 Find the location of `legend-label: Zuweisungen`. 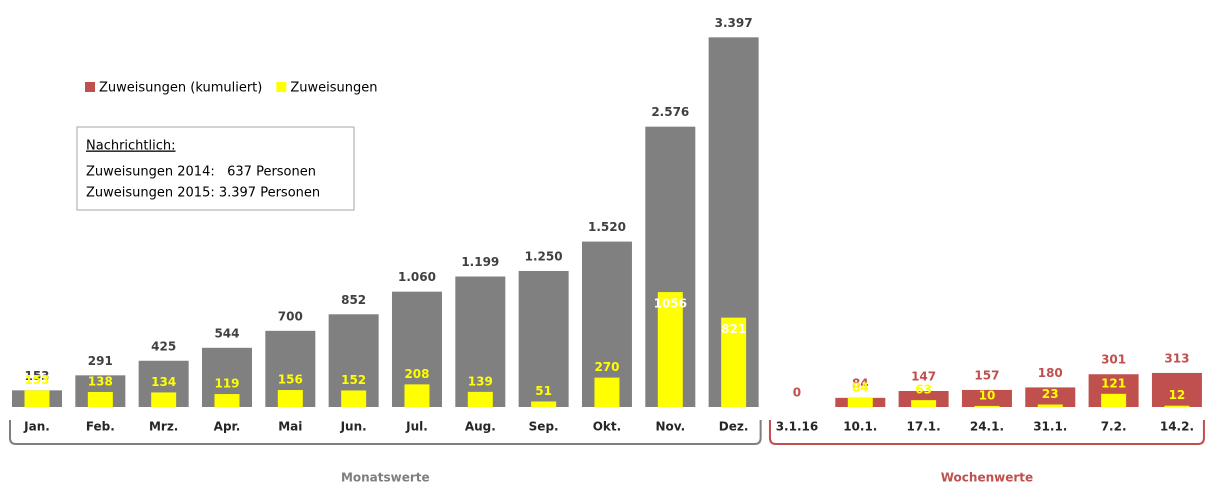

legend-label: Zuweisungen is located at coordinates (333, 88).